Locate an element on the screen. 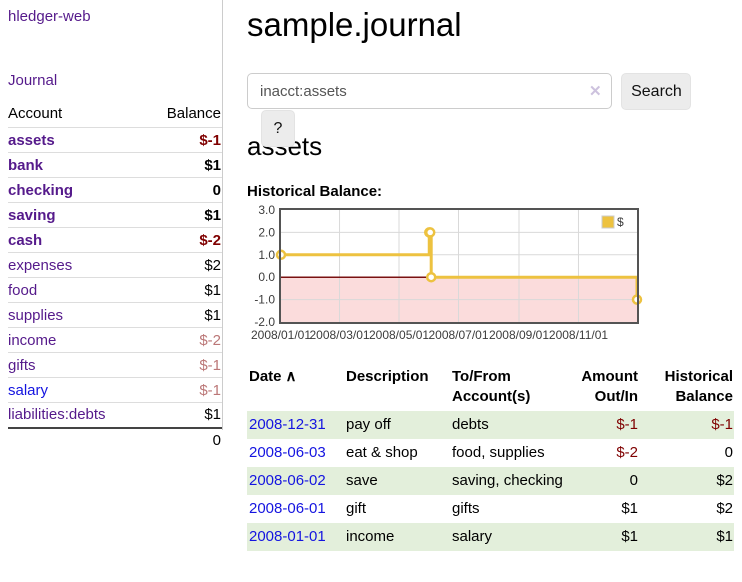 The height and width of the screenshot is (582, 742). transaction-account: saving, checking is located at coordinates (512, 481).